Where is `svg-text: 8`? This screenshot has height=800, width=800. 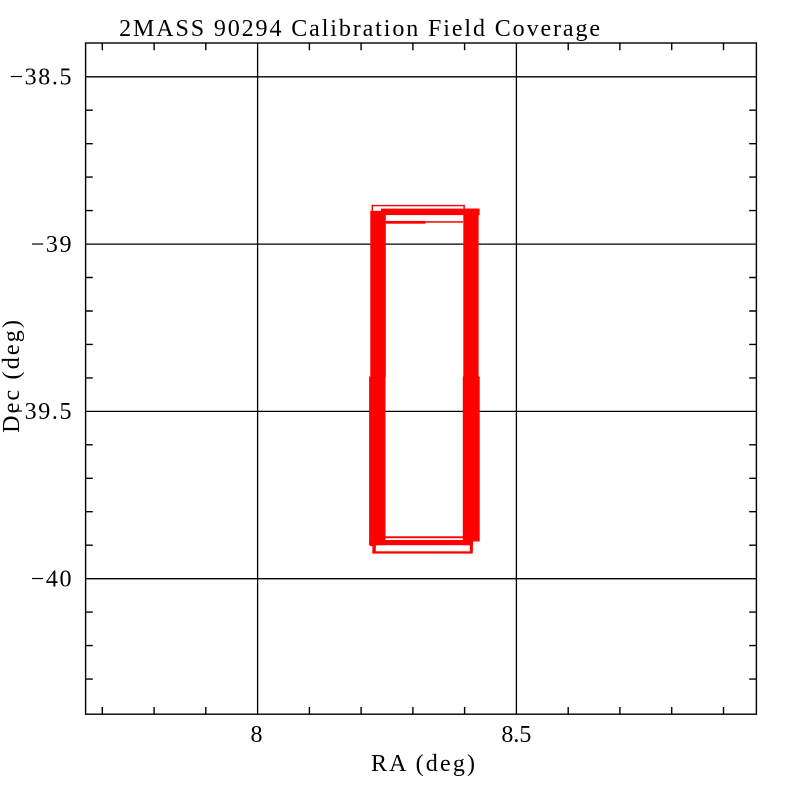
svg-text: 8 is located at coordinates (257, 735).